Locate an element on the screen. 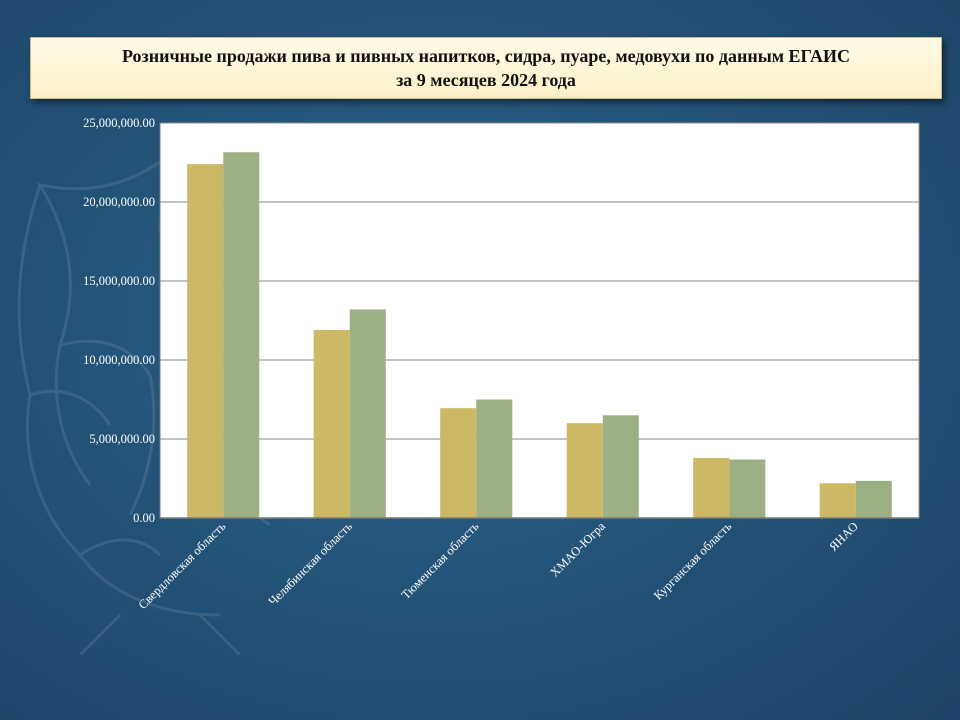 The width and height of the screenshot is (960, 720). chart-title-line-2: за 9 месяцев 2024 года is located at coordinates (486, 80).